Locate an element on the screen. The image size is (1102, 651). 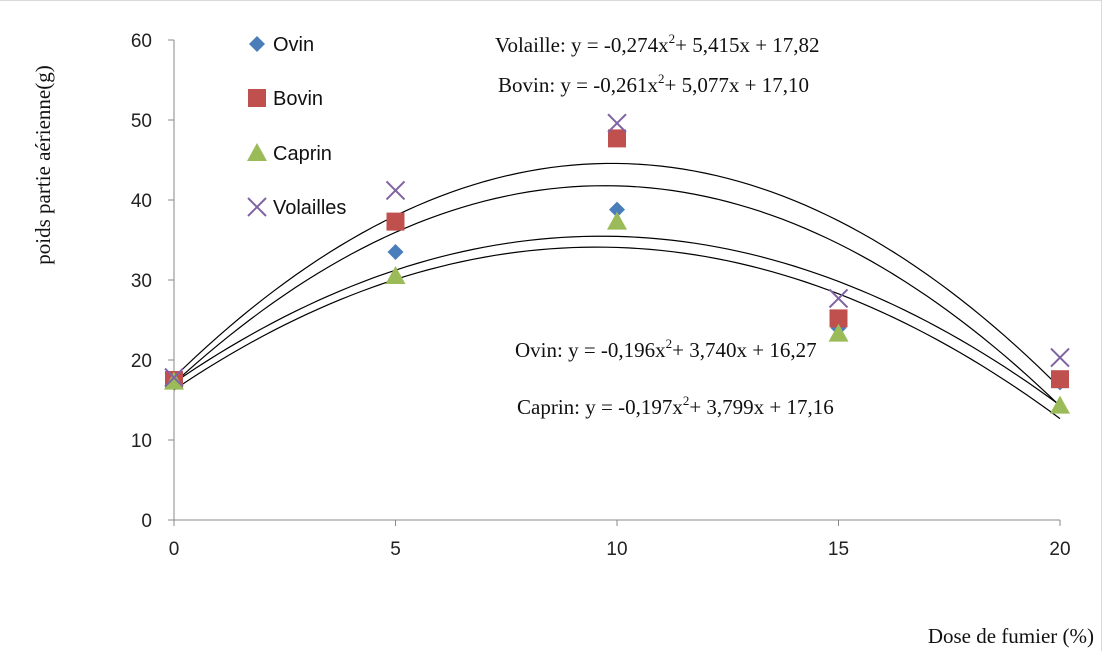
legend-marker-caprin is located at coordinates (257, 152).